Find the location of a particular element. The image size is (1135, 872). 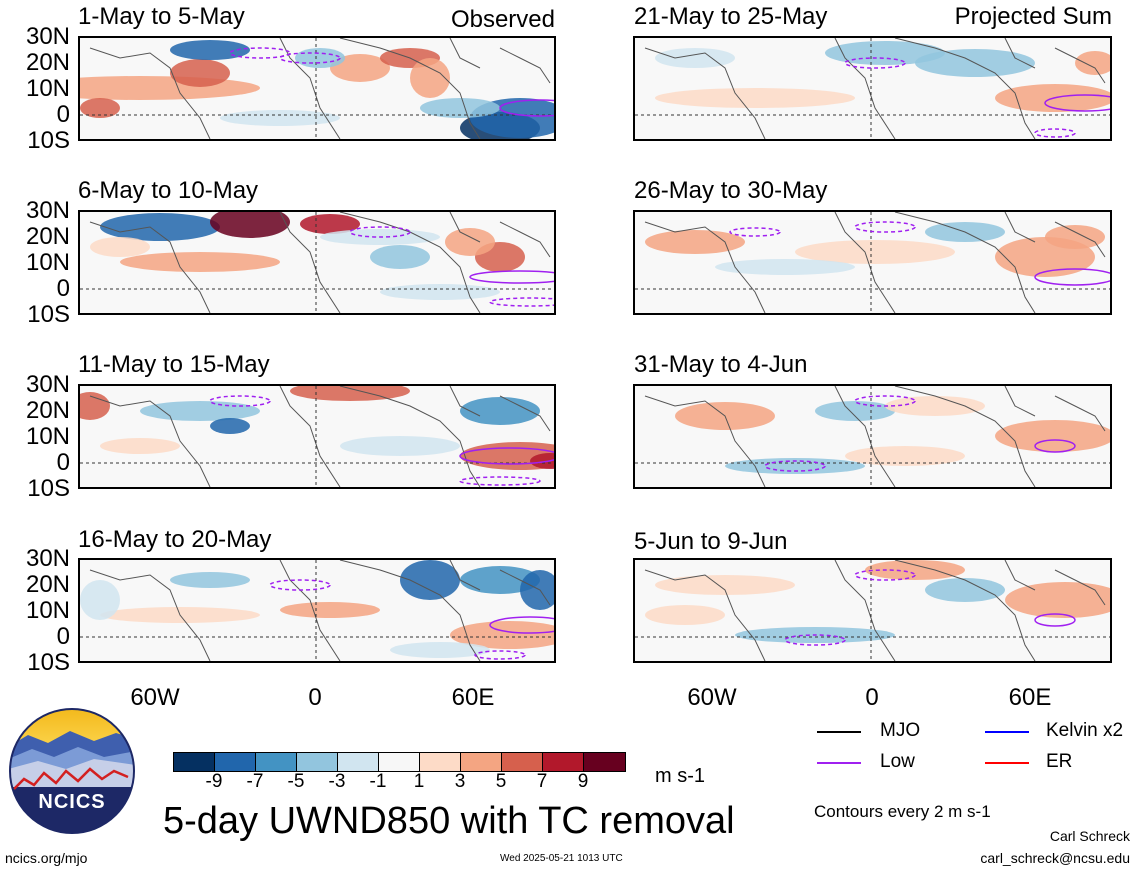

panel-title-2: 6-May to 10-May is located at coordinates (168, 190).